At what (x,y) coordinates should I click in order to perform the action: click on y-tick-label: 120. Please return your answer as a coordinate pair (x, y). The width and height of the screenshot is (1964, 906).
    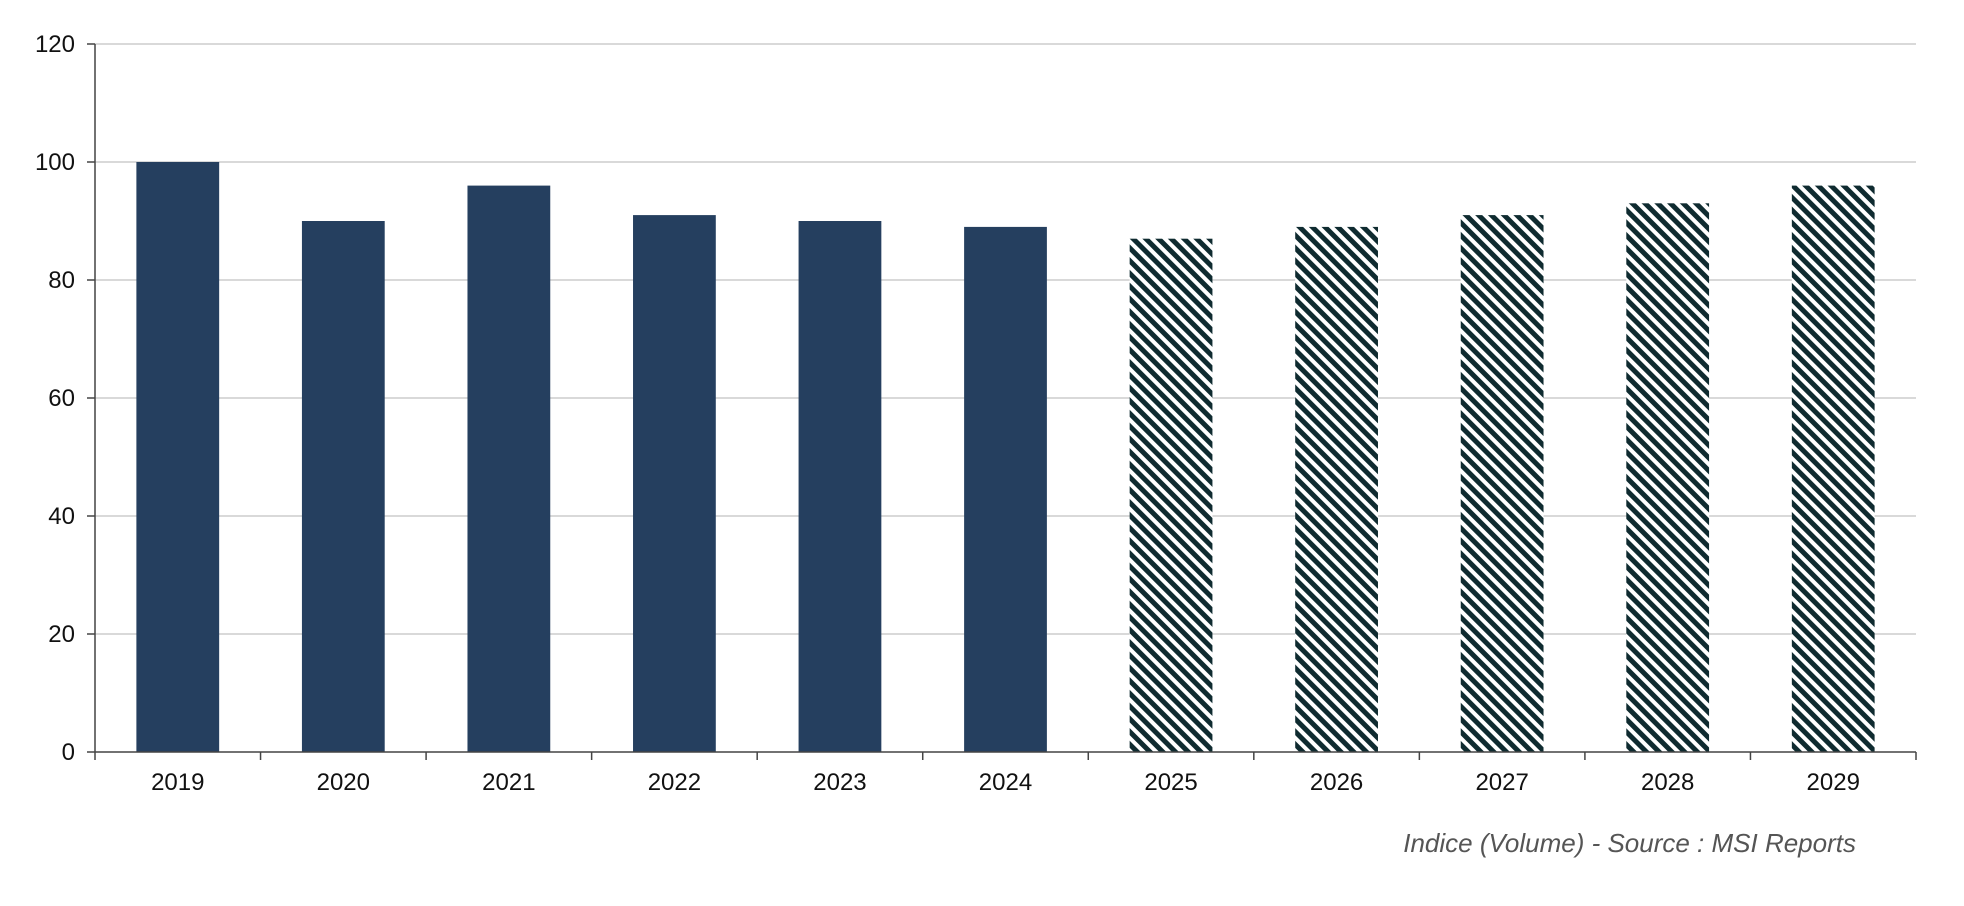
    Looking at the image, I should click on (55, 44).